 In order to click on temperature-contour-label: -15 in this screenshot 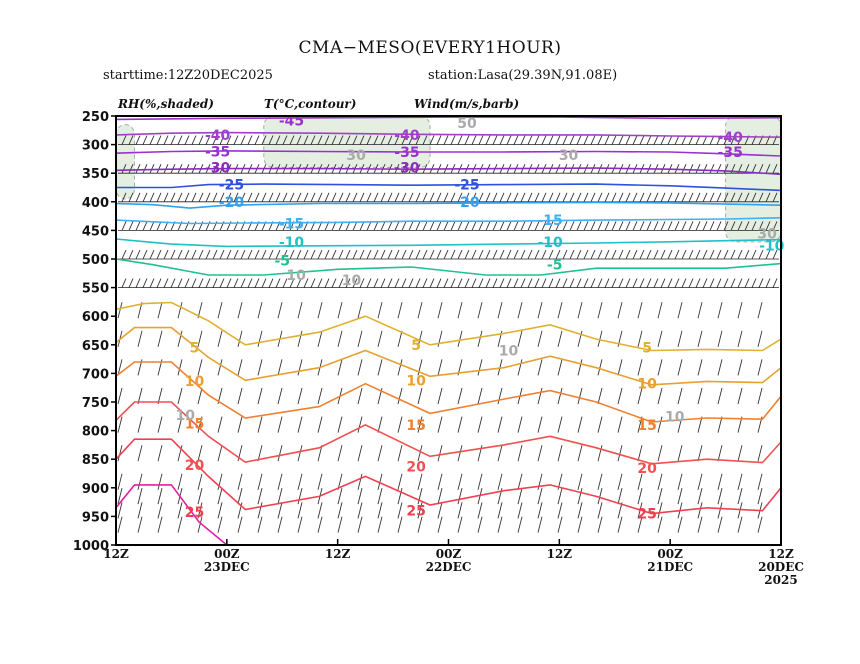, I will do `click(291, 225)`.